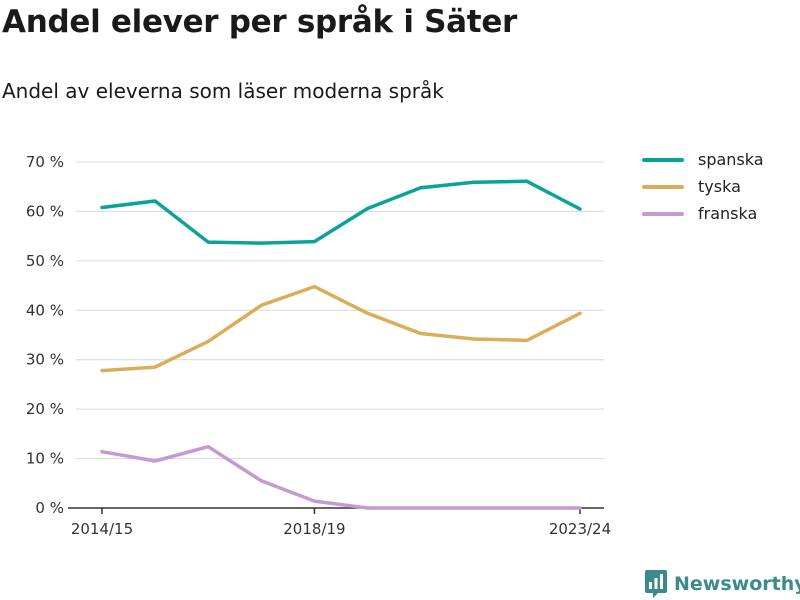 The width and height of the screenshot is (800, 600). I want to click on y-tick-label-60: 60 %, so click(45, 211).